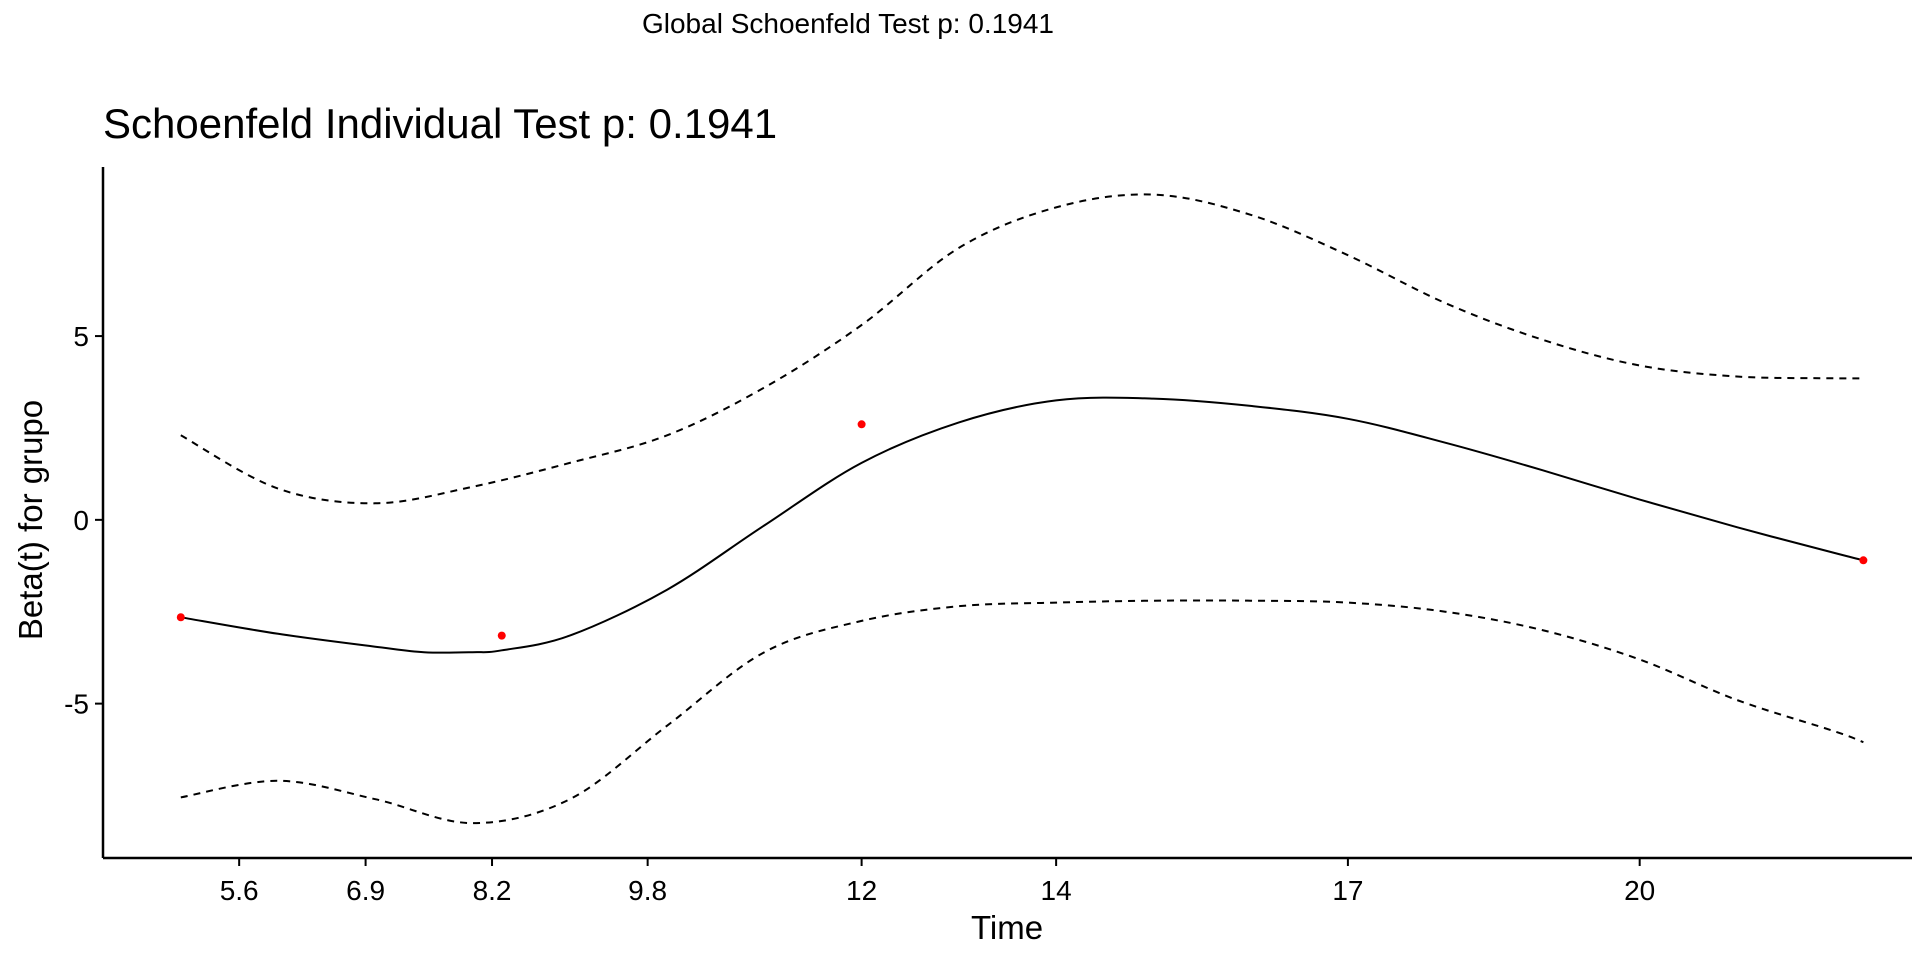 The height and width of the screenshot is (960, 1920). What do you see at coordinates (861, 890) in the screenshot?
I see `x-tick-label: 12` at bounding box center [861, 890].